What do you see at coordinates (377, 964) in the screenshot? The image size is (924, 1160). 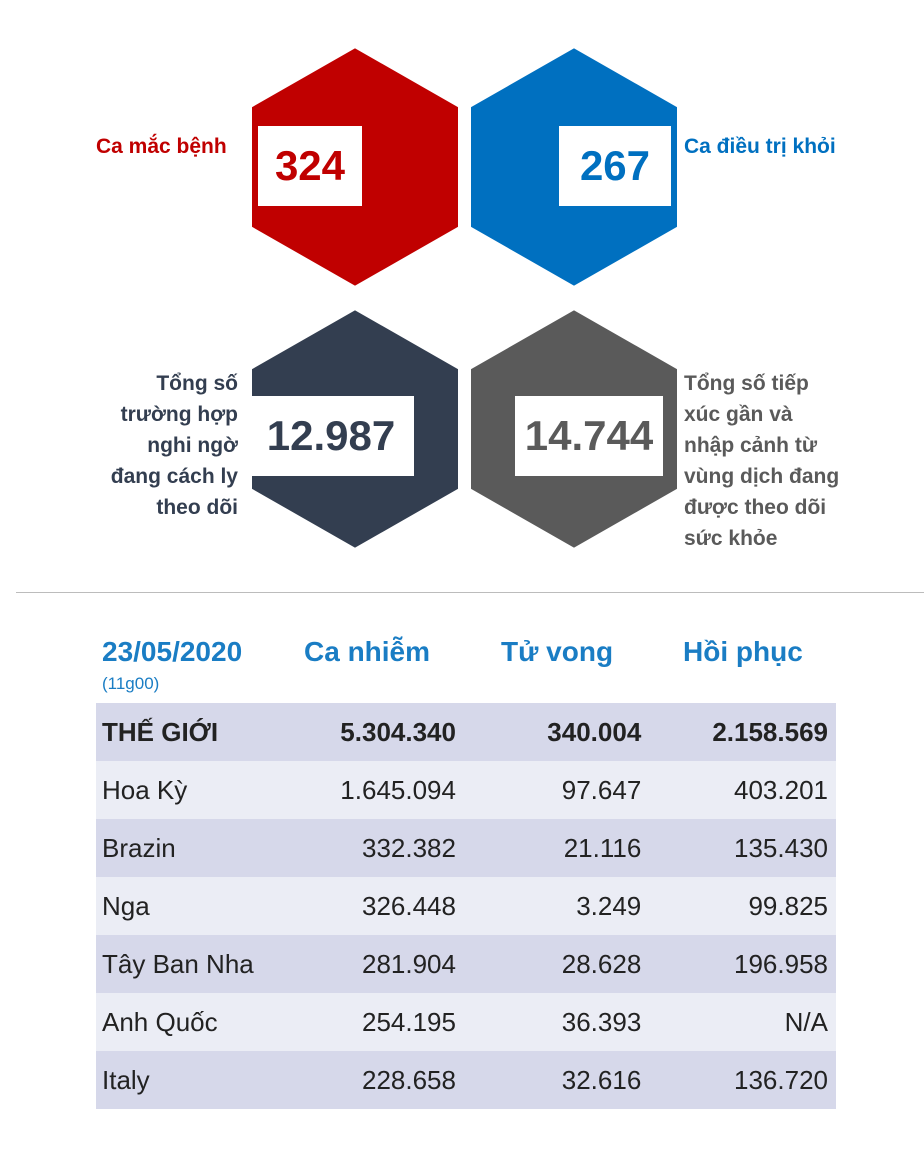 I see `cases-cell: 281.904` at bounding box center [377, 964].